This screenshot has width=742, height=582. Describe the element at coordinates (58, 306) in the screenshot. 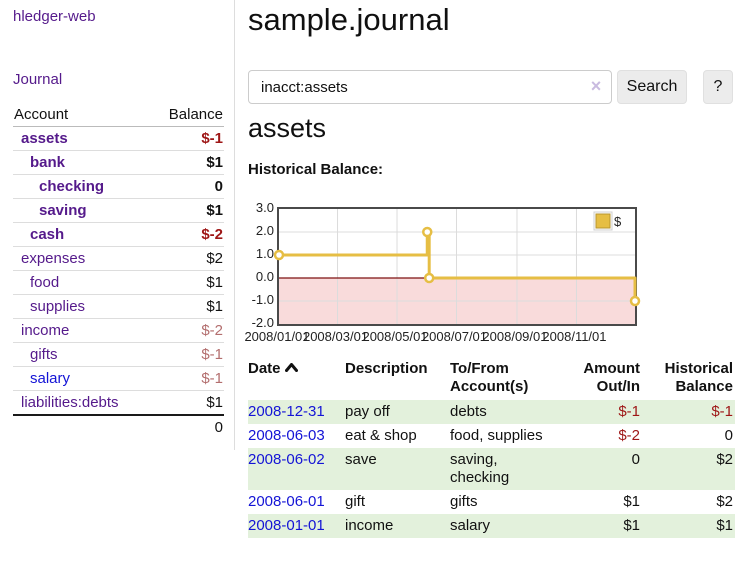

I see `sidebar-account-link-supplies: supplies` at that location.